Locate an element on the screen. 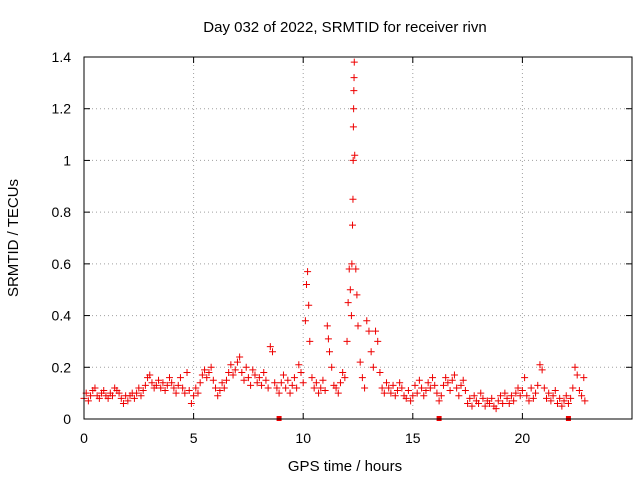 The width and height of the screenshot is (640, 480). y-tick-label: 0.6 is located at coordinates (62, 264).